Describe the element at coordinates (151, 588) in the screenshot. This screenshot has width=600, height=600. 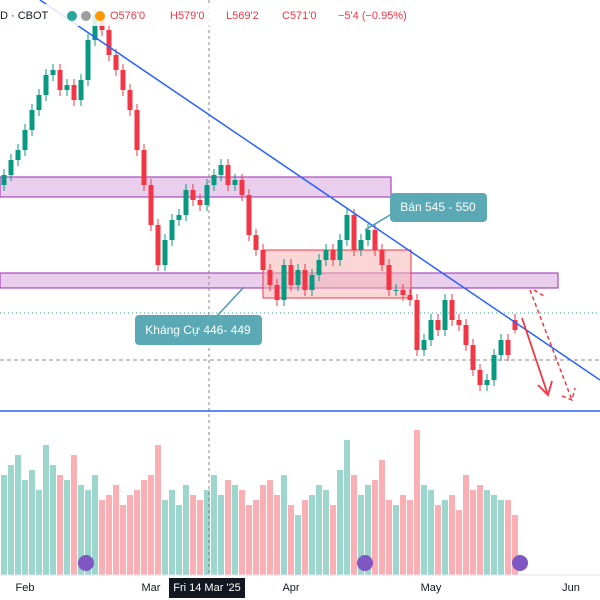
I see `x-tick-label: Mar` at that location.